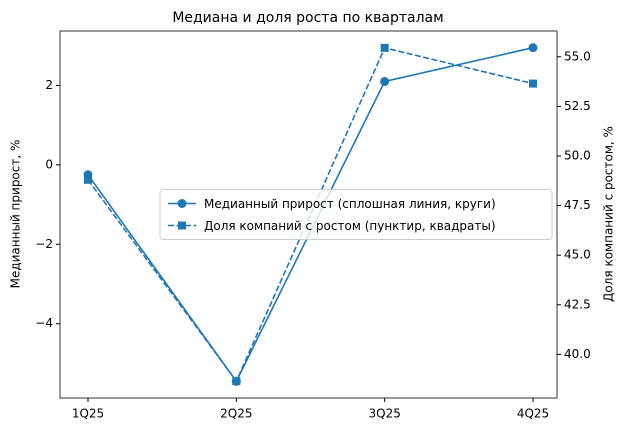  I want to click on y-axis-label: Медианный прирост, %, so click(16, 214).